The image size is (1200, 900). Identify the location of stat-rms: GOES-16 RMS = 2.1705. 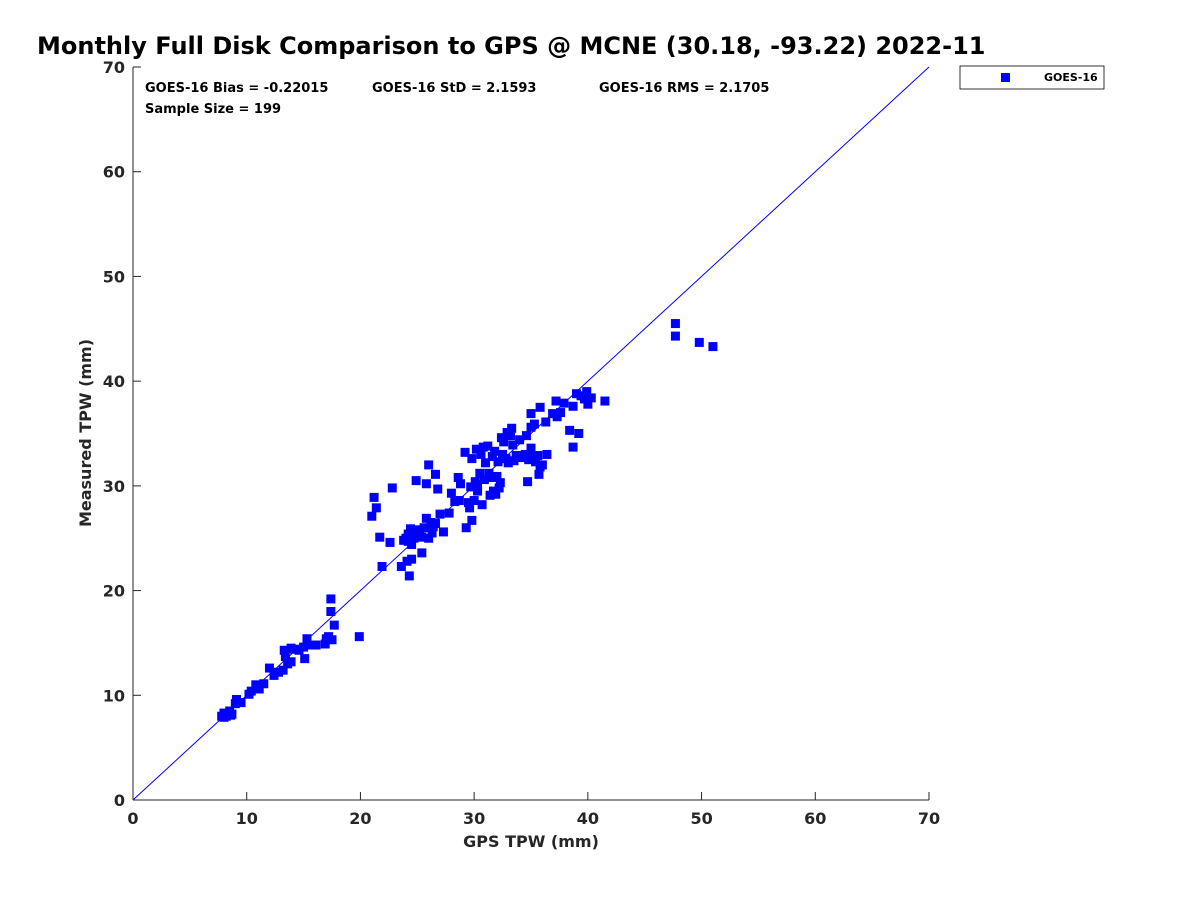
(684, 88).